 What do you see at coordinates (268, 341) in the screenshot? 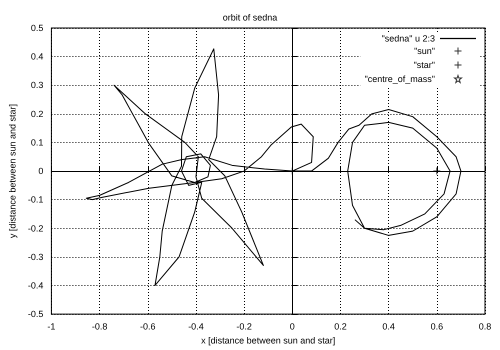
I see `x-axis-title: x [distance between sun and star]` at bounding box center [268, 341].